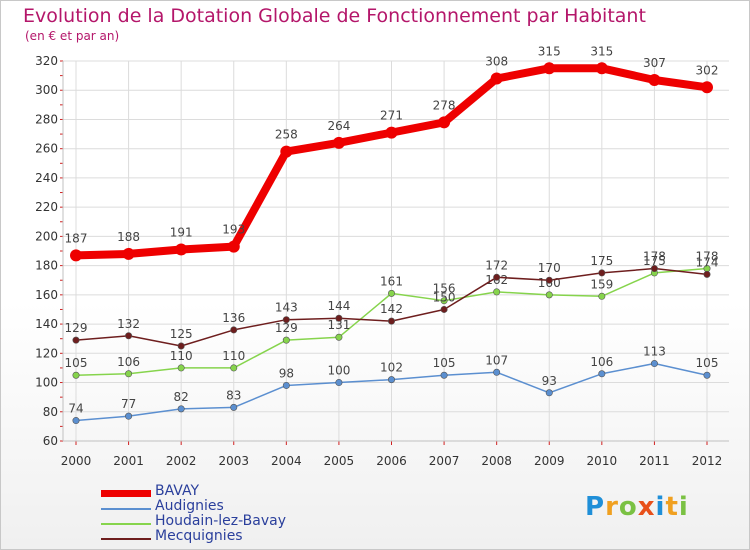 This screenshot has width=750, height=550. I want to click on data-label-mecquignies: 125, so click(181, 334).